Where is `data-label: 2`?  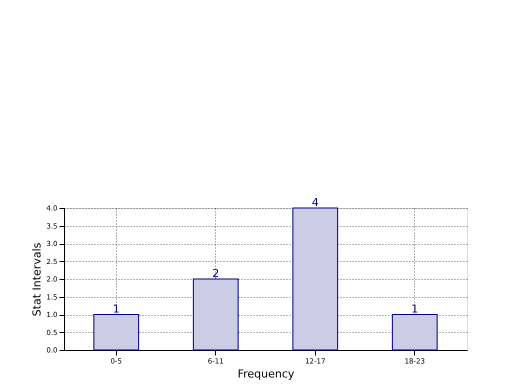 data-label: 2 is located at coordinates (216, 273).